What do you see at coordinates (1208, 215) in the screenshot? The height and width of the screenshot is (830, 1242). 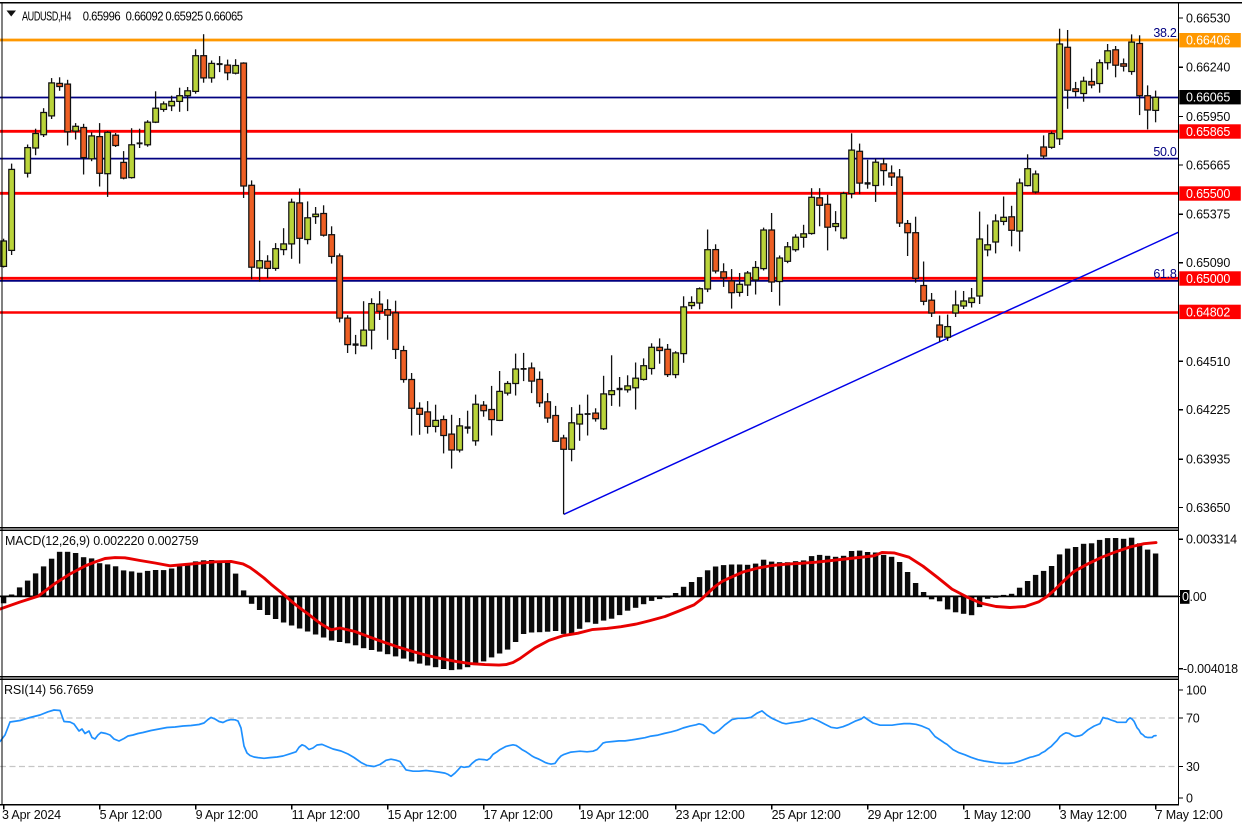 I see `svg-text: 0.65375` at bounding box center [1208, 215].